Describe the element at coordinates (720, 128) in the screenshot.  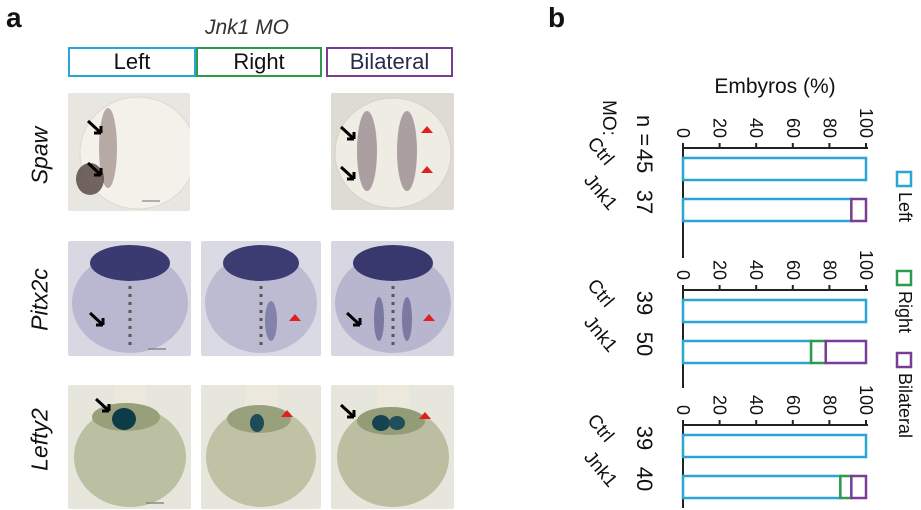
I see `group-0-tick-label: 20` at that location.